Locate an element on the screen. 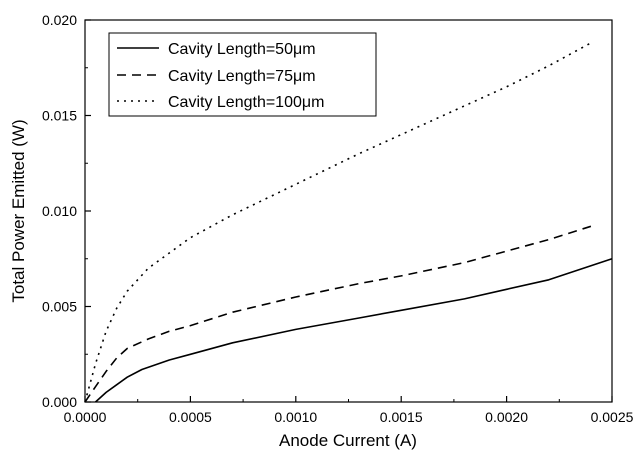  x-tick-label: 0.0010 is located at coordinates (295, 417).